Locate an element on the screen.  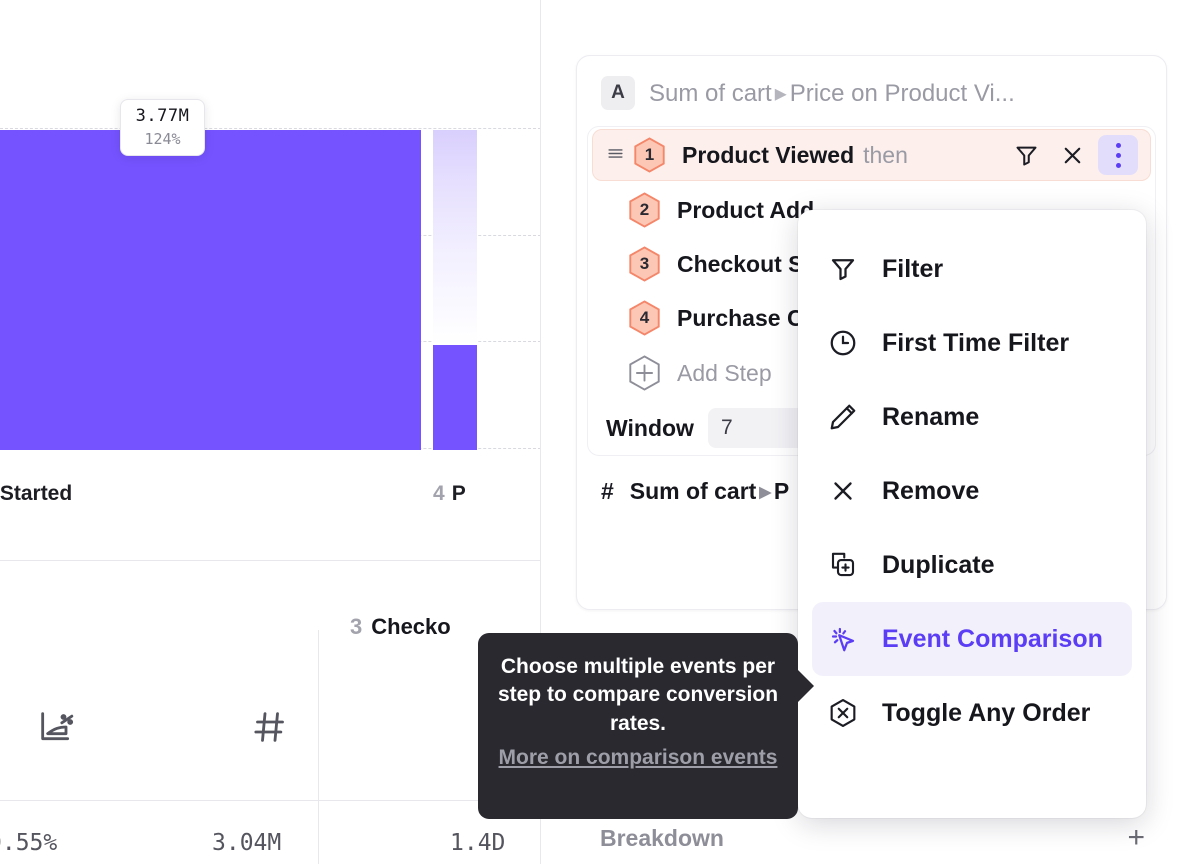
menu-item-label: Toggle Any Order is located at coordinates (986, 712).